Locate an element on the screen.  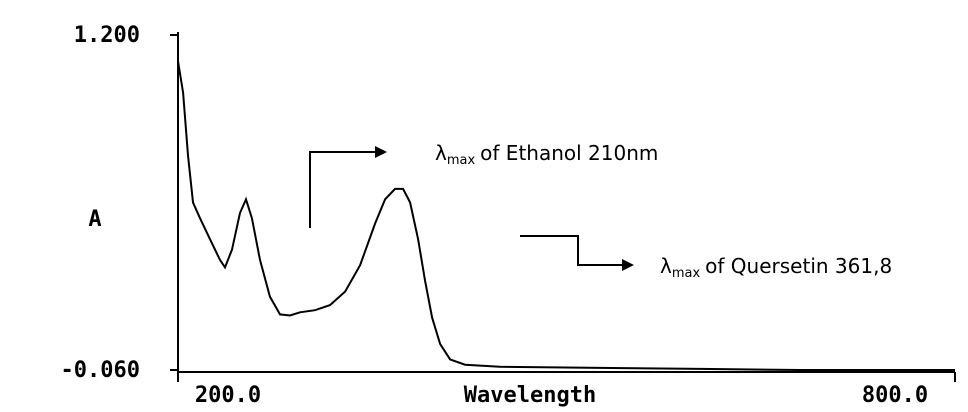
annotation-text: of Ethanol 210nm is located at coordinates (569, 153).